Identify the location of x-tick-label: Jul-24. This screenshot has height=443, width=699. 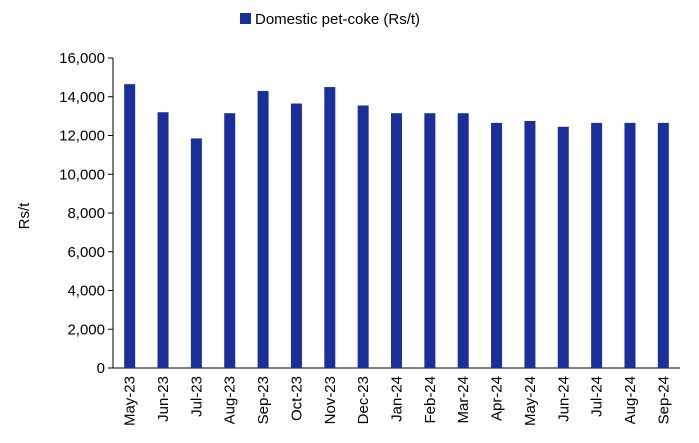
(597, 396).